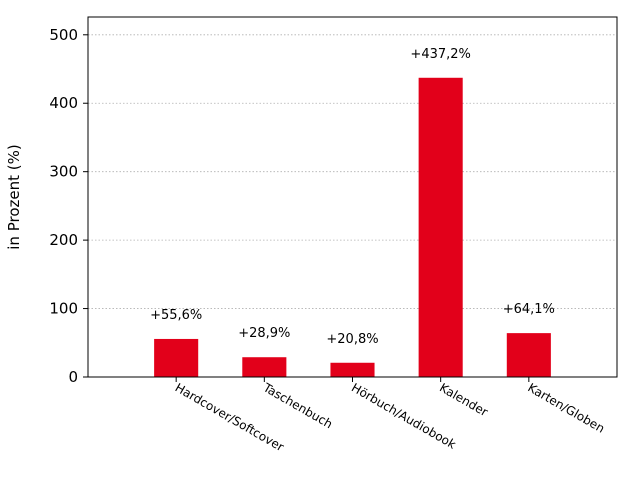  What do you see at coordinates (63, 35) in the screenshot?
I see `y-tick-label: 500` at bounding box center [63, 35].